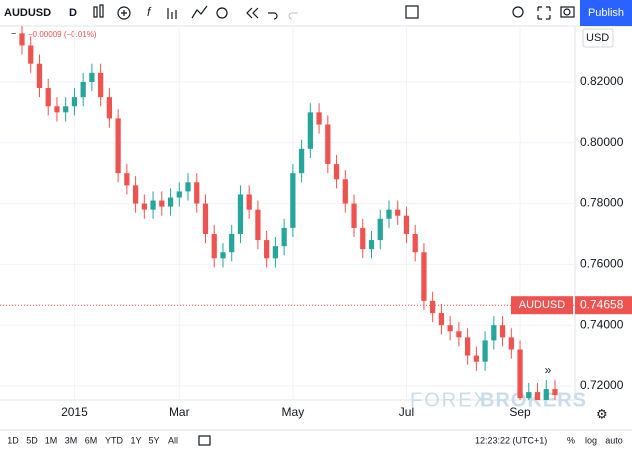  I want to click on scale-option: %, so click(571, 440).